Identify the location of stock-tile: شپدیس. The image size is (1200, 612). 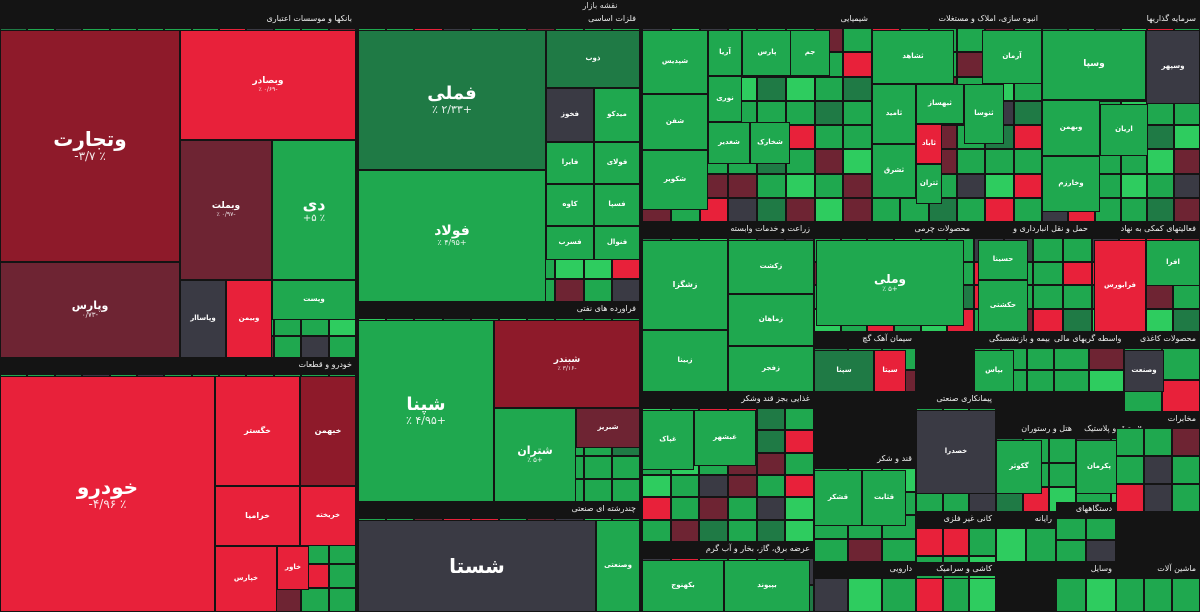
(675, 62).